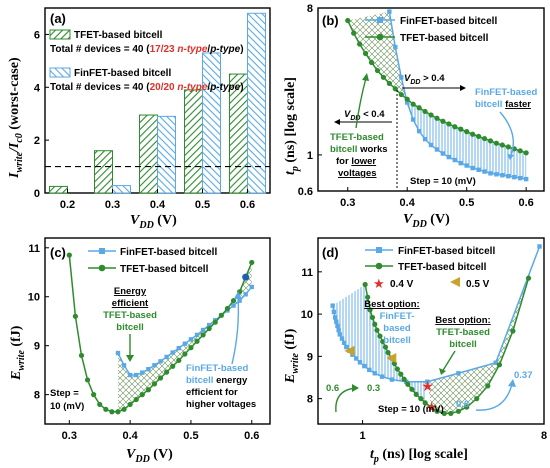  Describe the element at coordinates (377, 70) in the screenshot. I see `point-tfet-0.35` at that location.